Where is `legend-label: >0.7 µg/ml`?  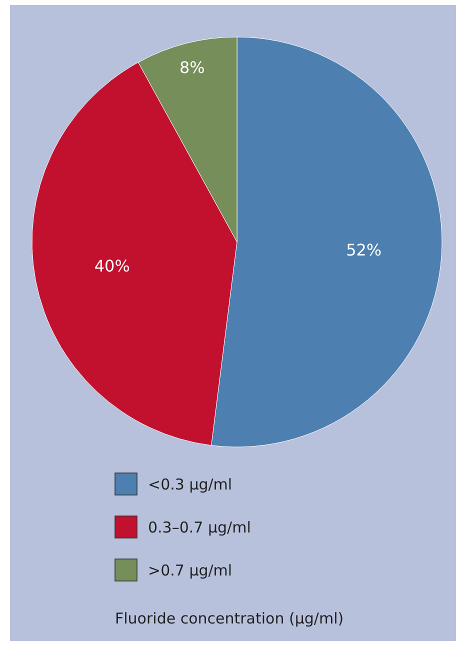 legend-label: >0.7 µg/ml is located at coordinates (190, 570).